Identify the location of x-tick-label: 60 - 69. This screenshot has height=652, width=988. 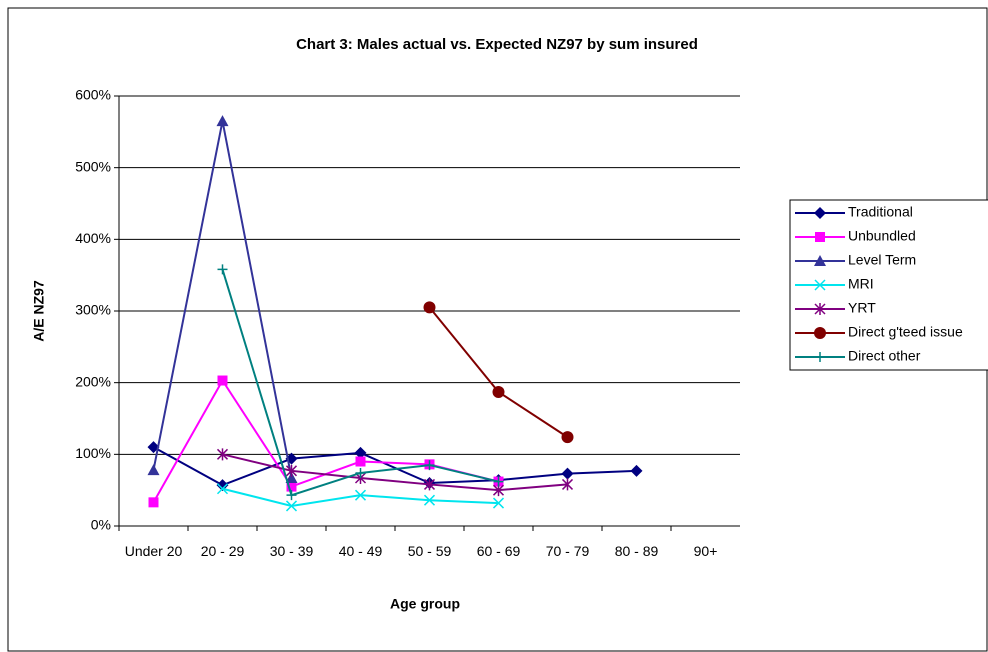
(498, 551).